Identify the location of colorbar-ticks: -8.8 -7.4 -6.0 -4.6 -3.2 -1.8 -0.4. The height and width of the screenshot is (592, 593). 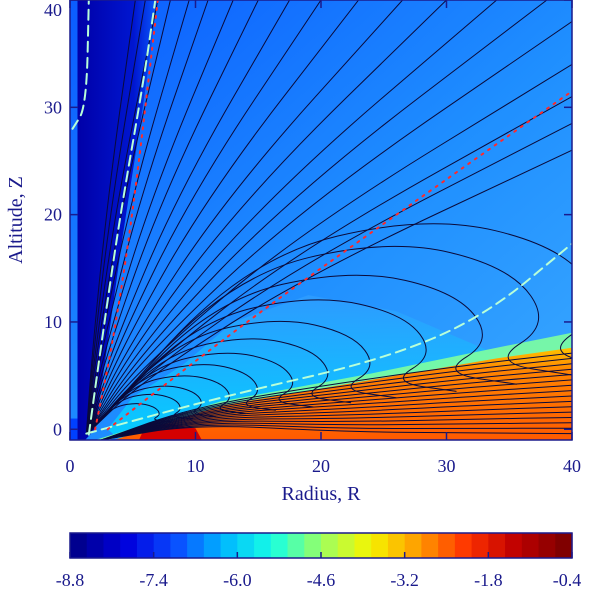
(319, 571).